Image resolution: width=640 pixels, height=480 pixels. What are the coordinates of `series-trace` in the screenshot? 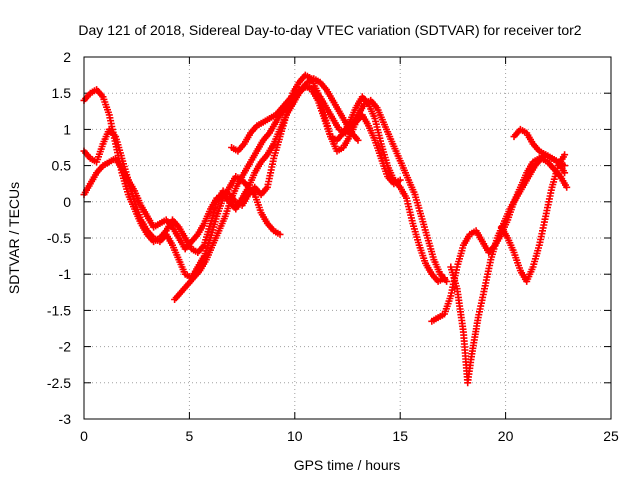 It's located at (509, 270).